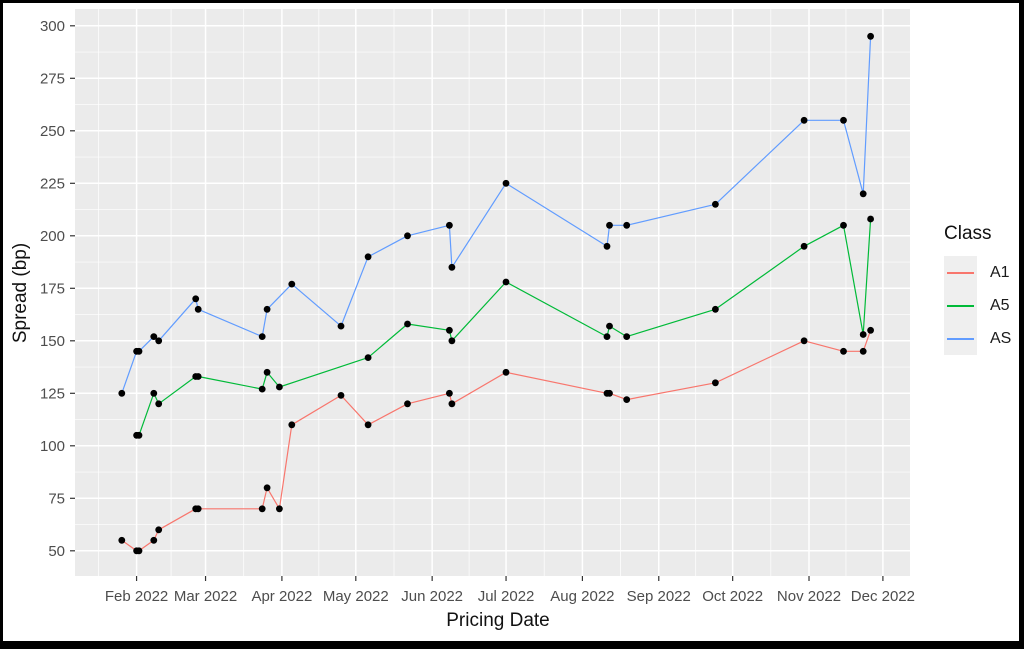  I want to click on frame-border-right, so click(1021, 324).